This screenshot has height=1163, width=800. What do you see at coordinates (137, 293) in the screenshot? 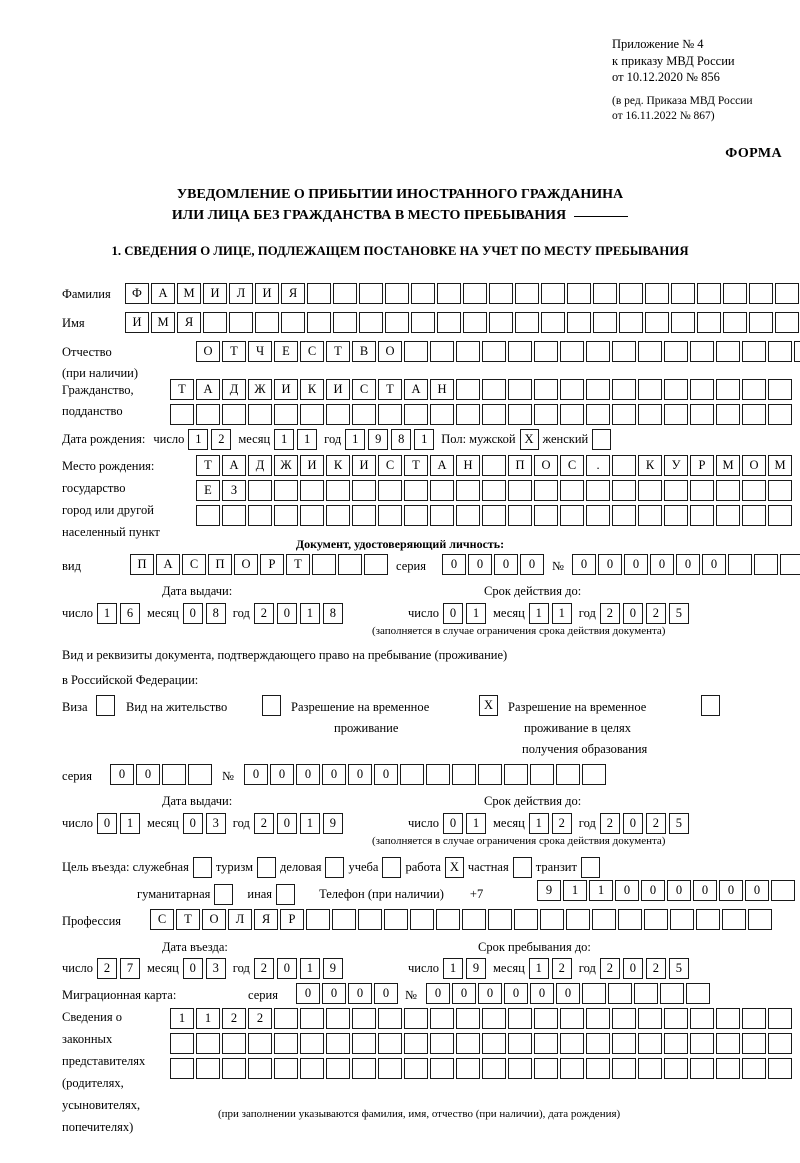
I see `char-cell: Ф` at bounding box center [137, 293].